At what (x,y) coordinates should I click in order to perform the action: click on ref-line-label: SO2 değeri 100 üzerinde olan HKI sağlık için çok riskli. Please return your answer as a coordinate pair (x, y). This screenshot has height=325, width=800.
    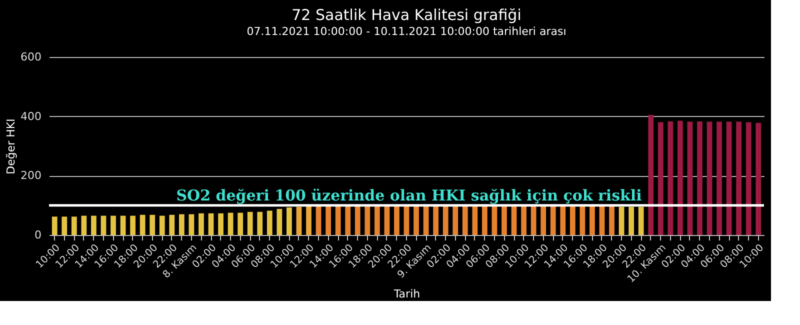
    Looking at the image, I should click on (409, 195).